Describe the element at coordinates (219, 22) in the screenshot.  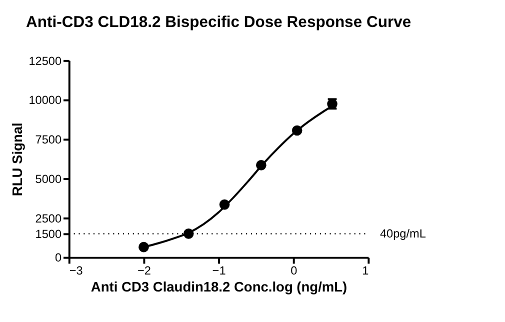
I see `chart-title: Anti-CD3 CLD18.2 Bispecific Dose Response Curve` at that location.